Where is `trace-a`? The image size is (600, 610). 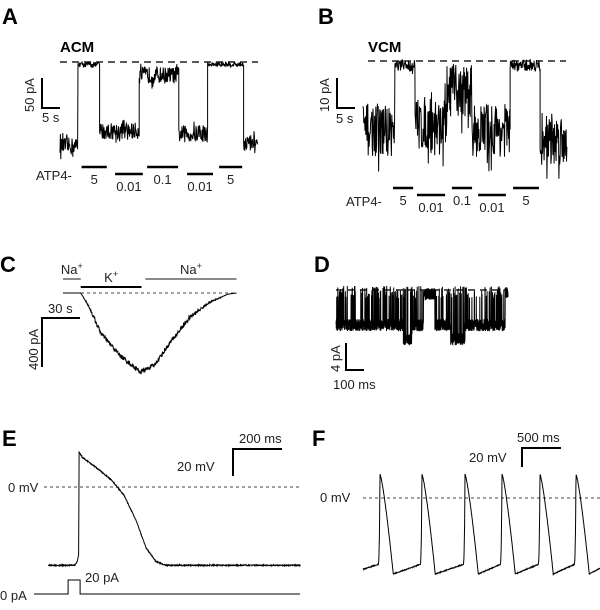 trace-a is located at coordinates (159, 110).